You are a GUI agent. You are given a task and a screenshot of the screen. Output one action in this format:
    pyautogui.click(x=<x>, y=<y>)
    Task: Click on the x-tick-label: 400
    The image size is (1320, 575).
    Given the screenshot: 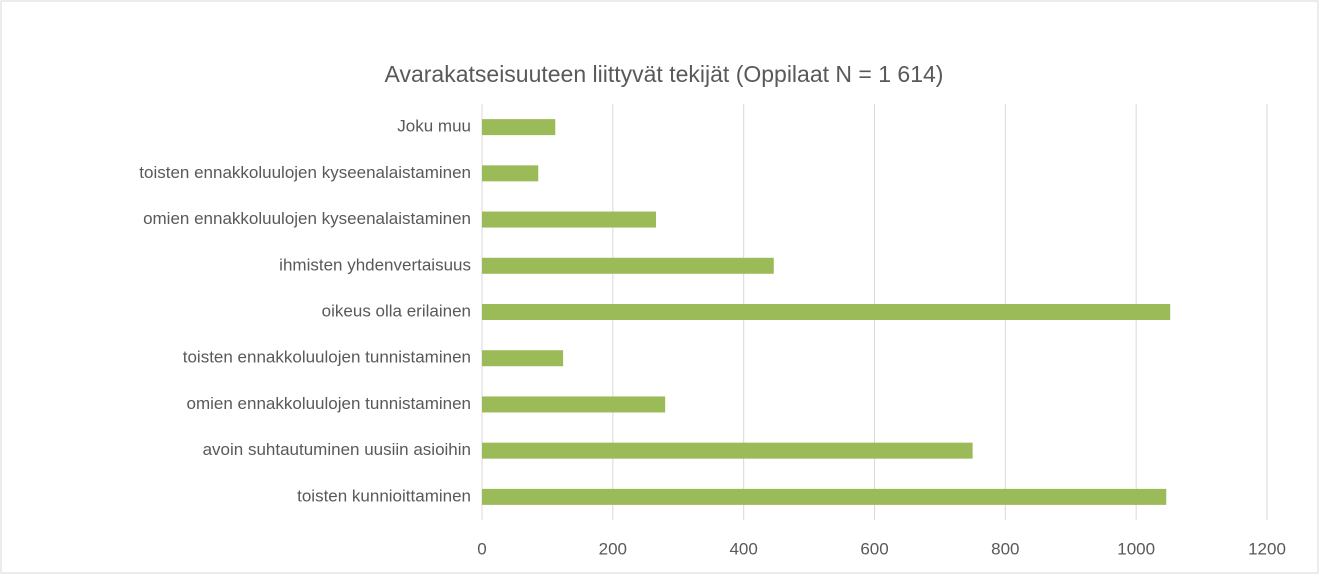 What is the action you would take?
    pyautogui.click(x=743, y=548)
    